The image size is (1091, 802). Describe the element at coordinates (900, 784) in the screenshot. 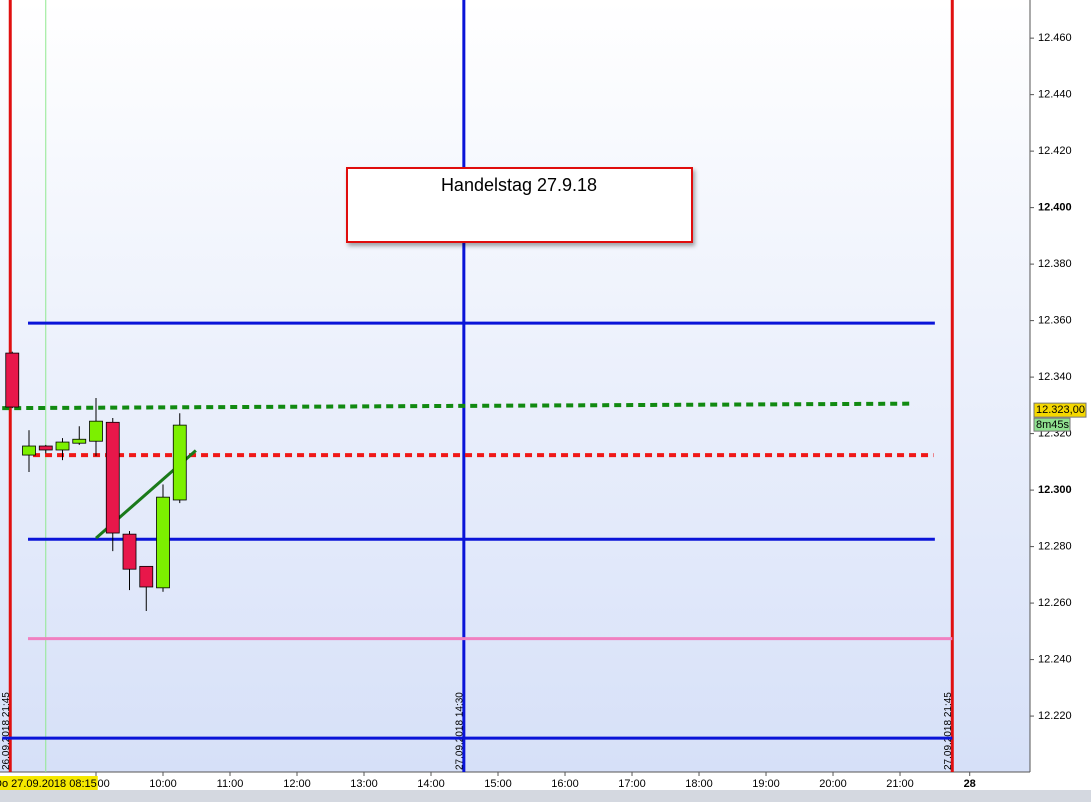

I see `x-tick-label: 21:00` at that location.